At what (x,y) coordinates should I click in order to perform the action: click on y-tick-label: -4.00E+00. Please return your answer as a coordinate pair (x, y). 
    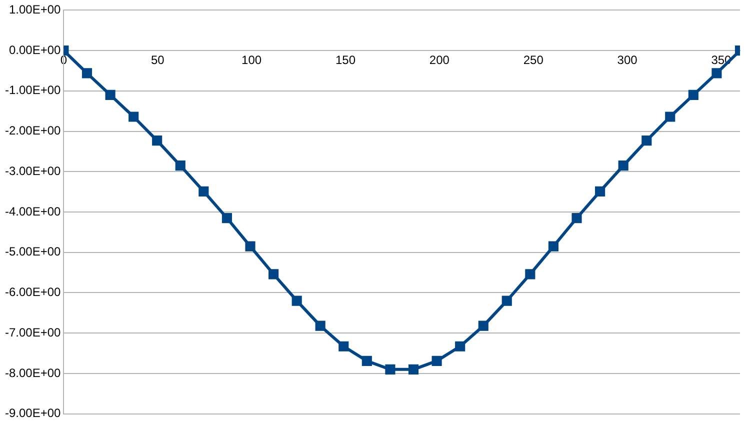
    Looking at the image, I should click on (33, 211).